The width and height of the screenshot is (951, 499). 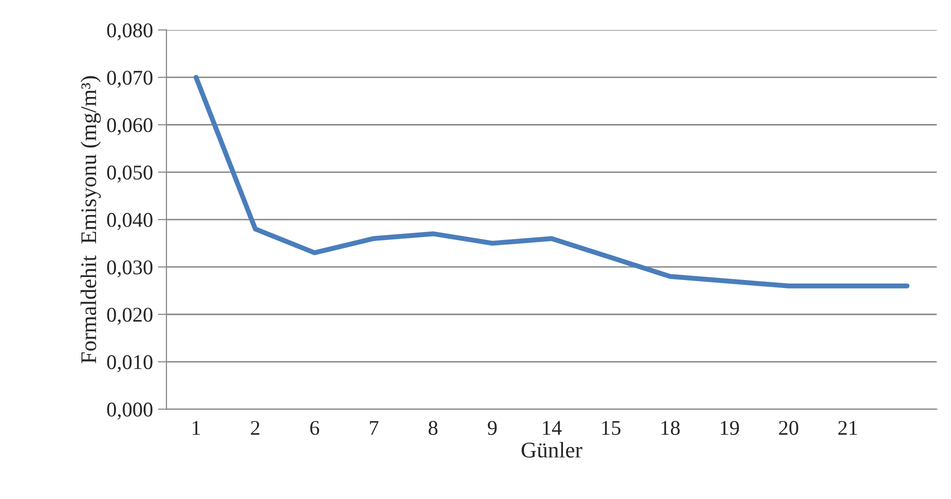 What do you see at coordinates (196, 427) in the screenshot?
I see `x-tick-label: 1` at bounding box center [196, 427].